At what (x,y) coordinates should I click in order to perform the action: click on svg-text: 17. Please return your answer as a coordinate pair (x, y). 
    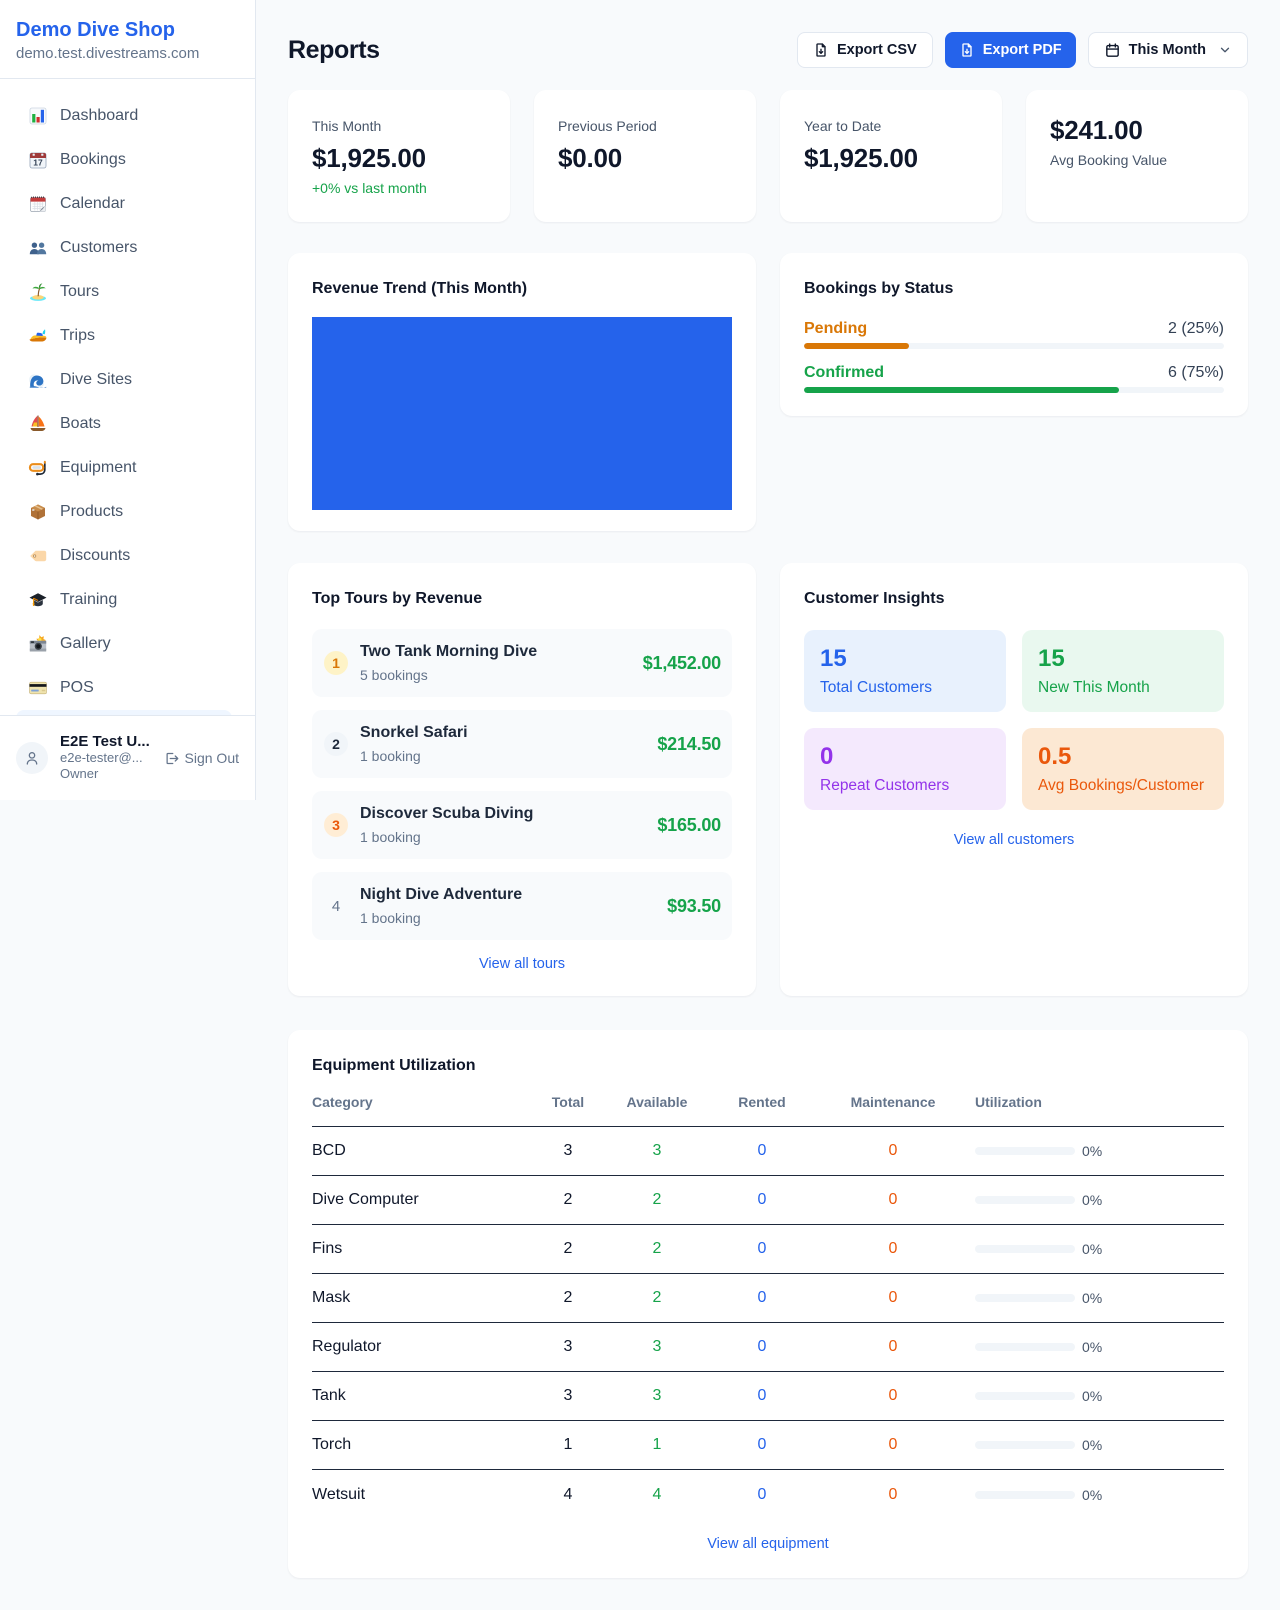
    Looking at the image, I should click on (38, 163).